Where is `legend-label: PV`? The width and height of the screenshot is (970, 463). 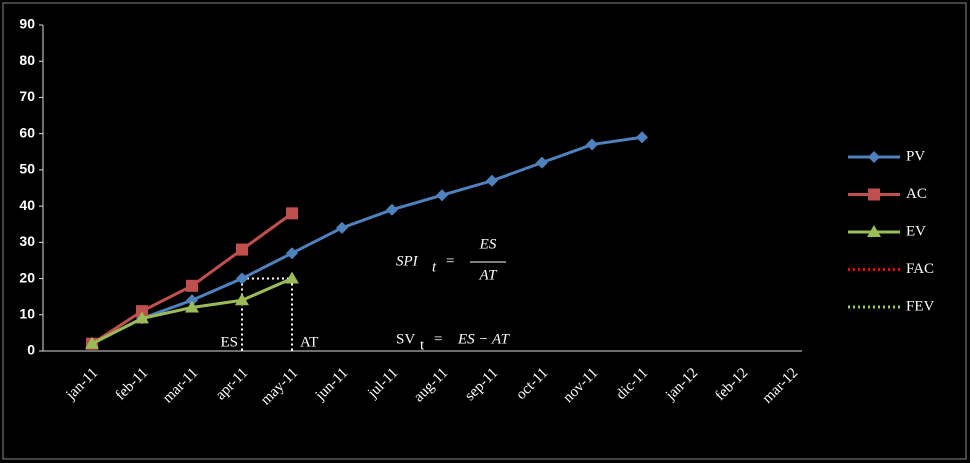 legend-label: PV is located at coordinates (915, 156).